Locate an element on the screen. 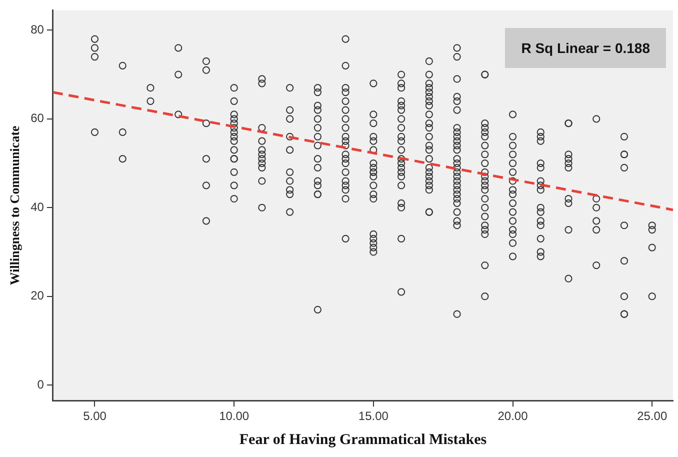 The image size is (678, 457). y-tick-label: 60 is located at coordinates (37, 118).